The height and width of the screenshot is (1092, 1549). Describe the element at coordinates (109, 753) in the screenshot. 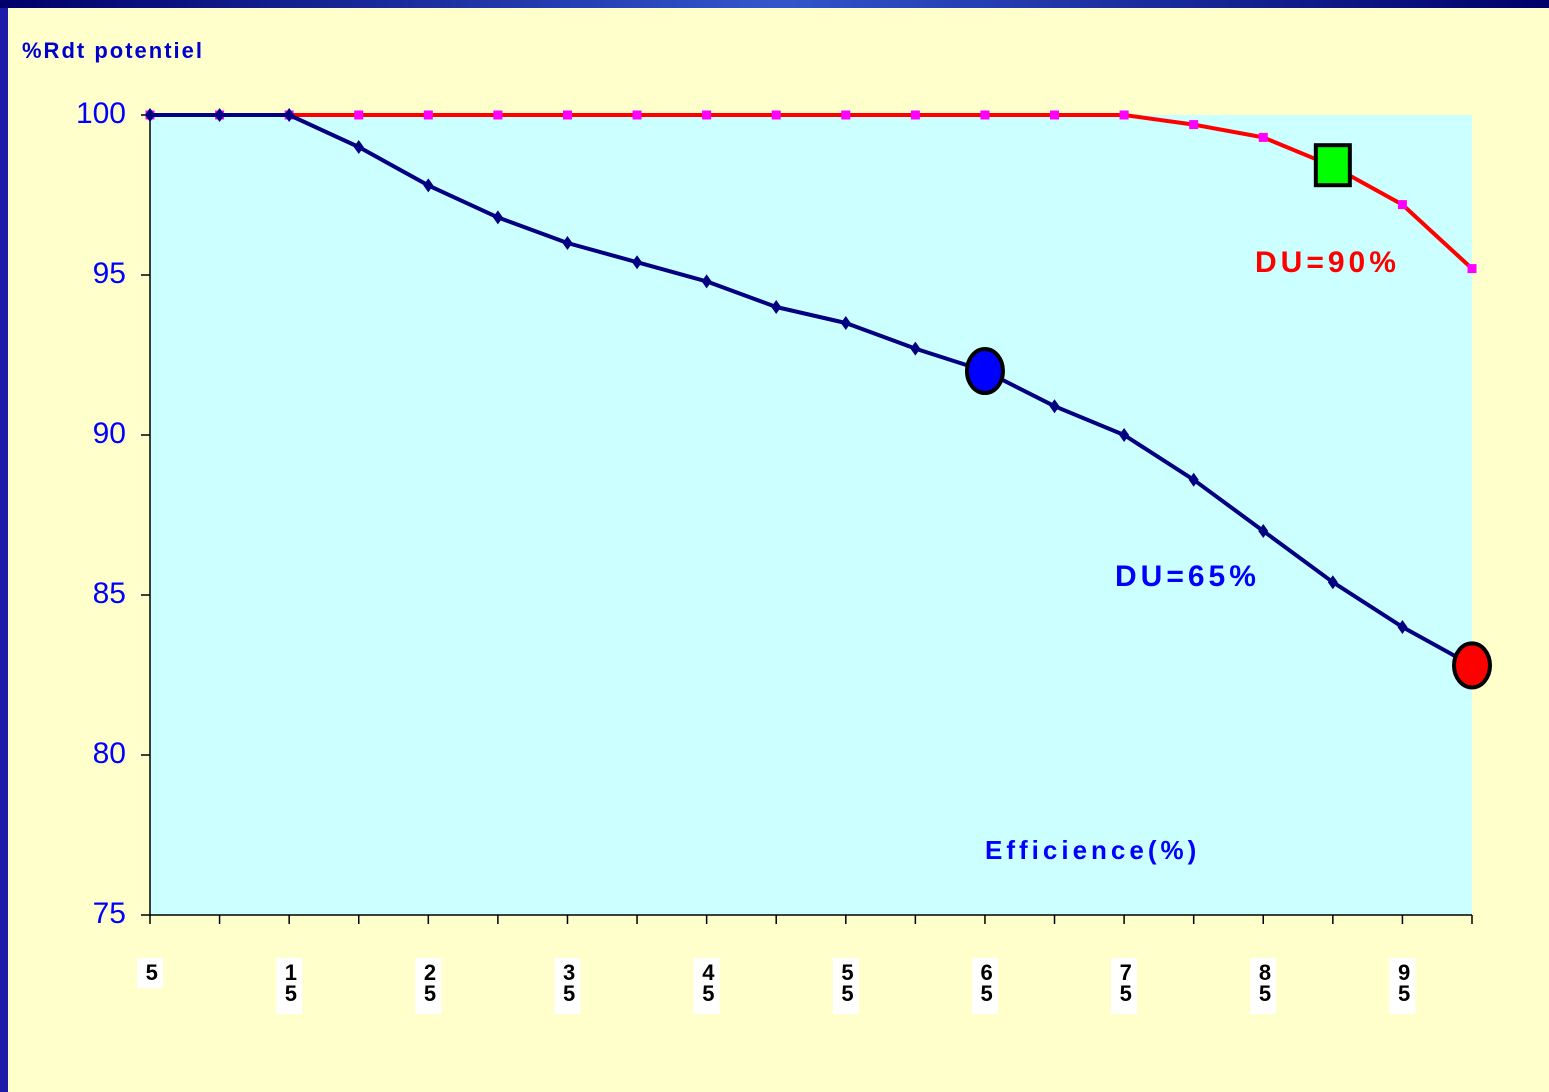

I see `y-tick-label: 80` at that location.